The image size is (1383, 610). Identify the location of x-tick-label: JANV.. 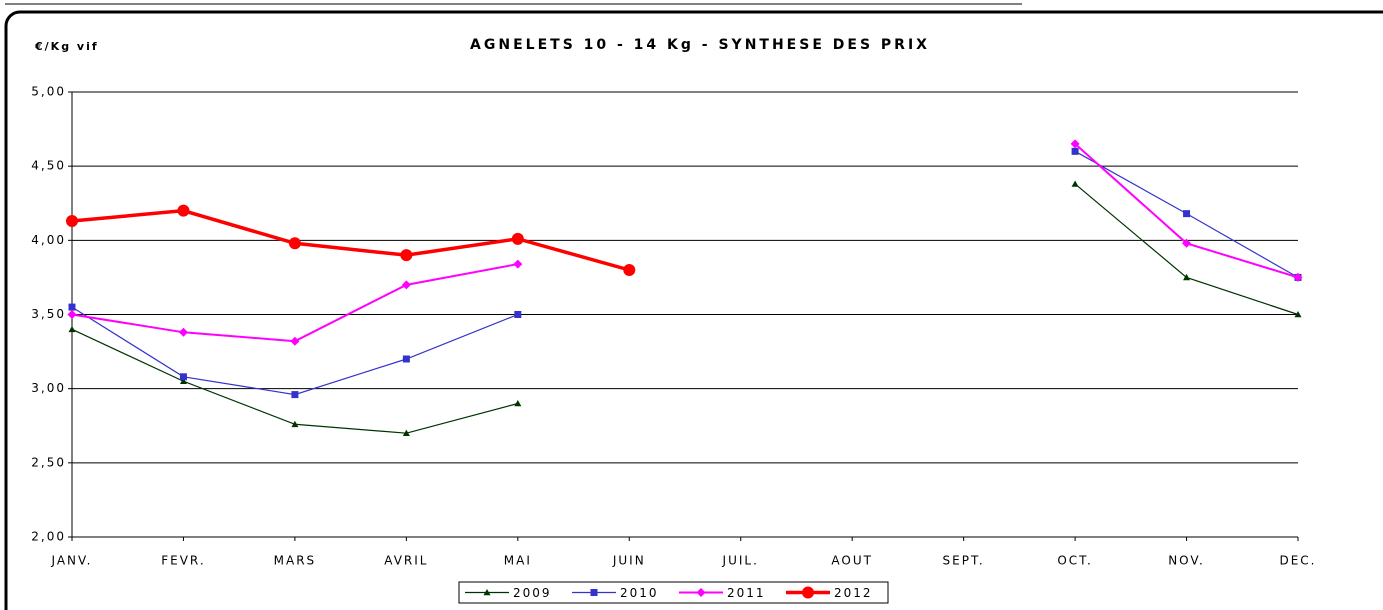
(72, 561).